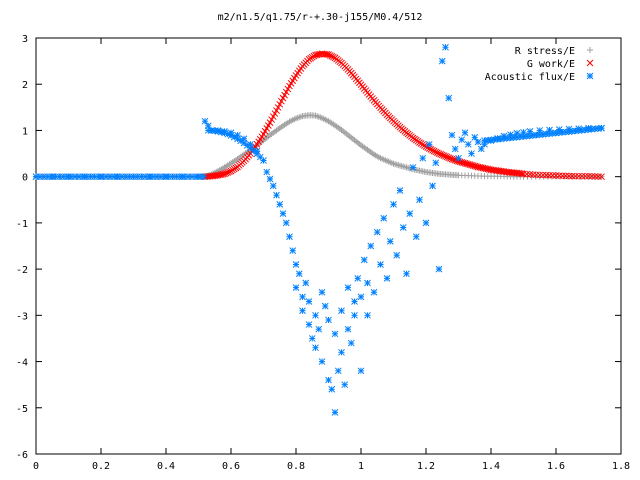 The width and height of the screenshot is (640, 480). I want to click on x-tick-label: 0.2, so click(101, 466).